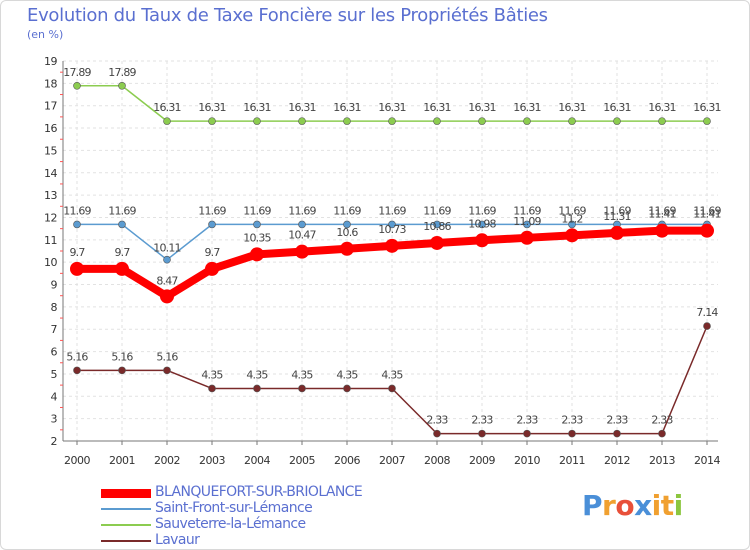 This screenshot has width=750, height=550. What do you see at coordinates (617, 216) in the screenshot?
I see `data-label: 11.31` at bounding box center [617, 216].